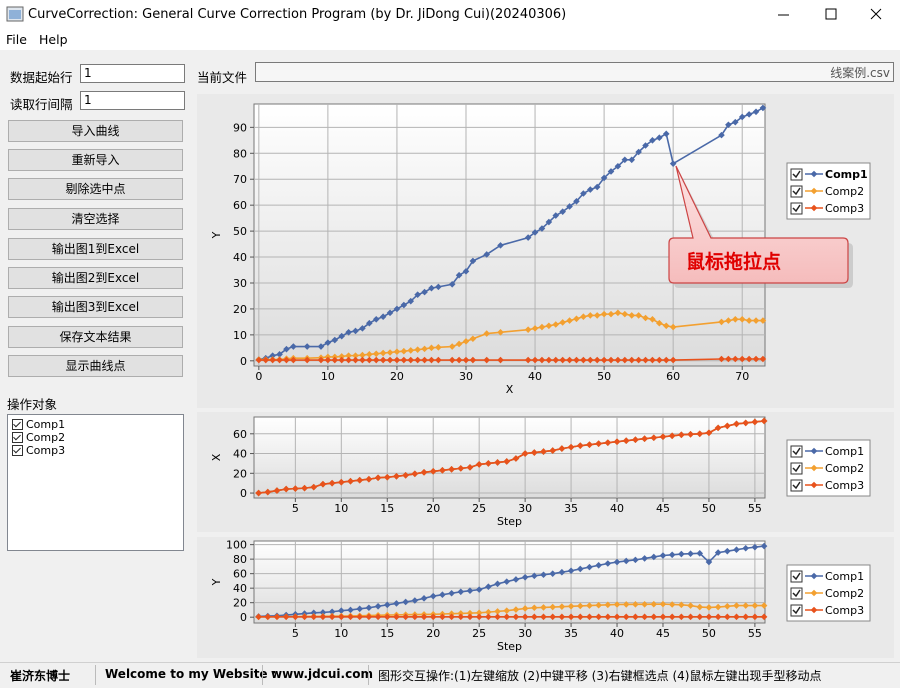  I want to click on button: 导入曲线, so click(95, 131).